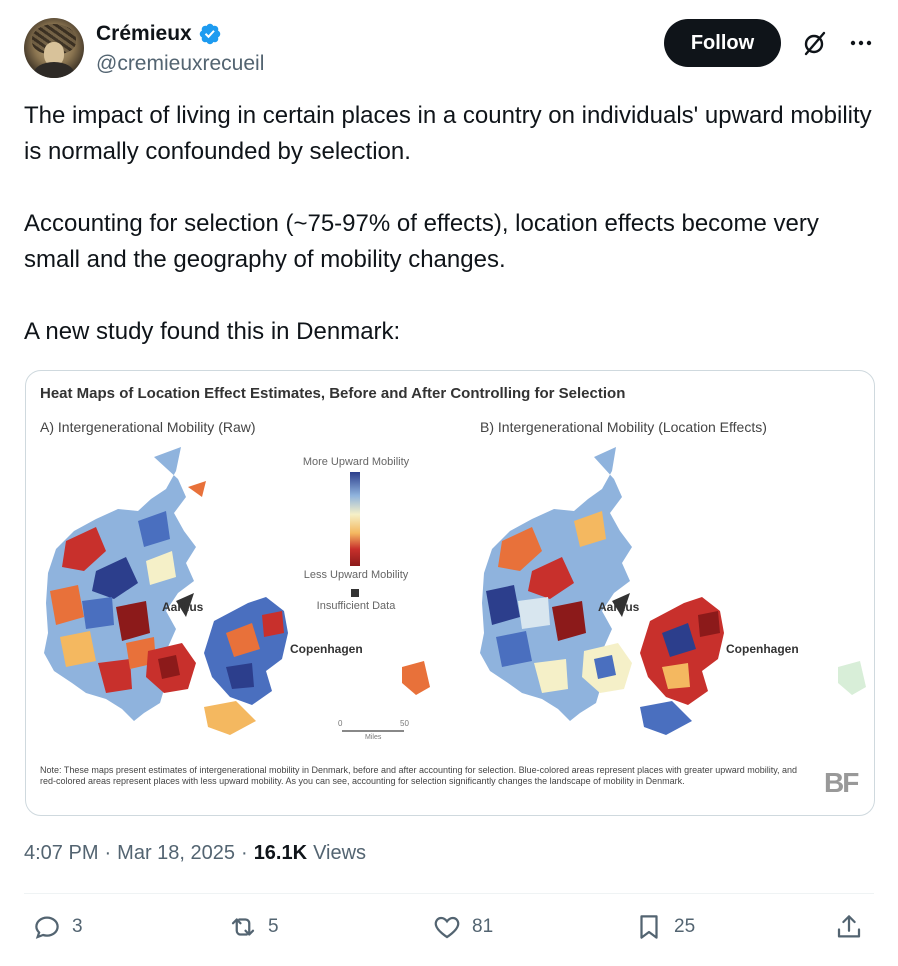 This screenshot has width=898, height=966. What do you see at coordinates (355, 519) in the screenshot?
I see `legend-color-bar` at bounding box center [355, 519].